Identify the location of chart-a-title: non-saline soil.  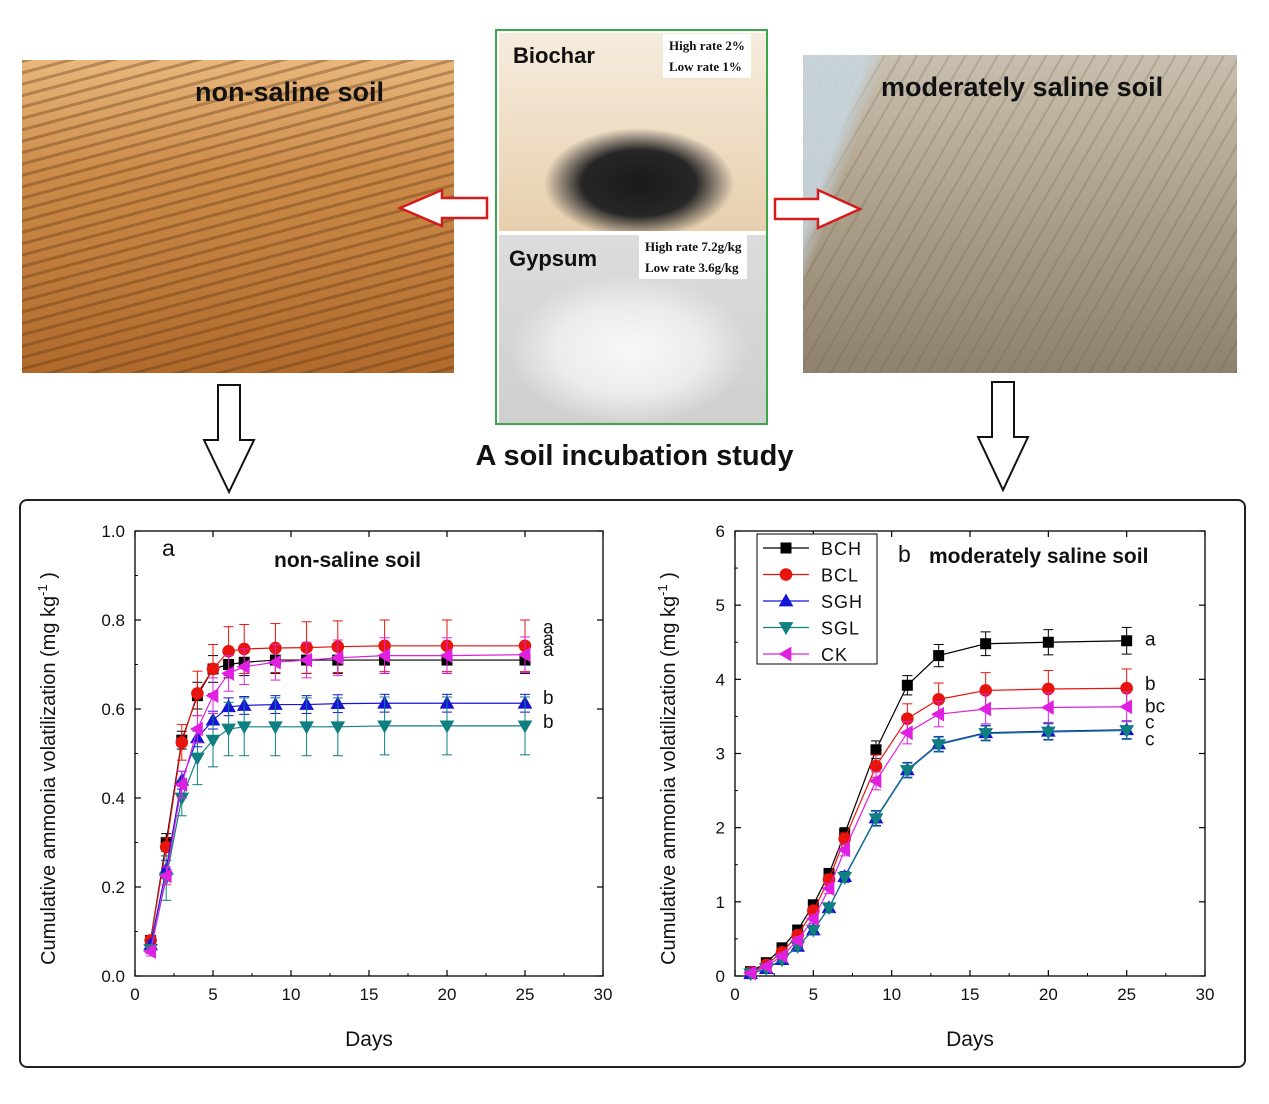
(347, 560).